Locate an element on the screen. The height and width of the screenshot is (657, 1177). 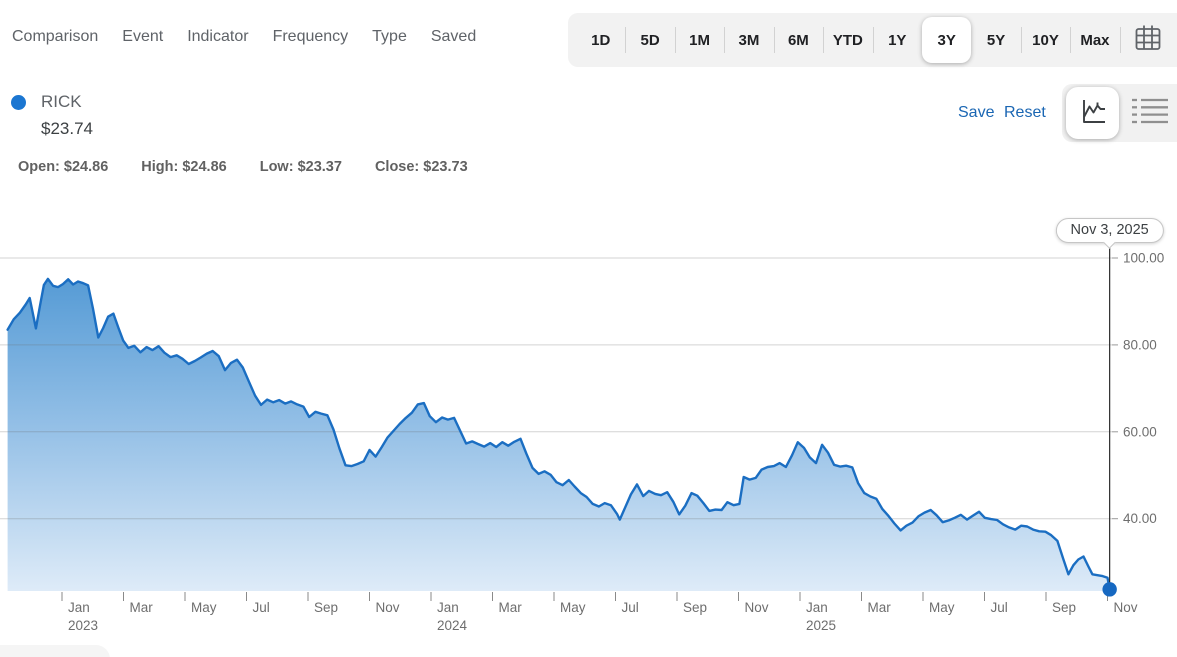
last-price-marker is located at coordinates (1109, 589).